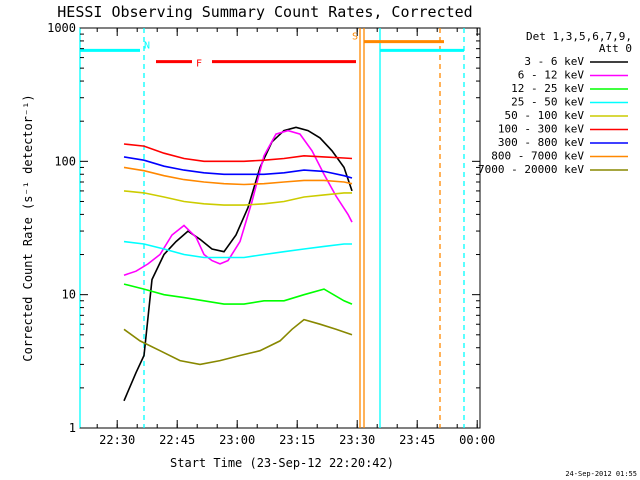  What do you see at coordinates (541, 142) in the screenshot?
I see `legend-label-6: 300 - 800 keV` at bounding box center [541, 142].